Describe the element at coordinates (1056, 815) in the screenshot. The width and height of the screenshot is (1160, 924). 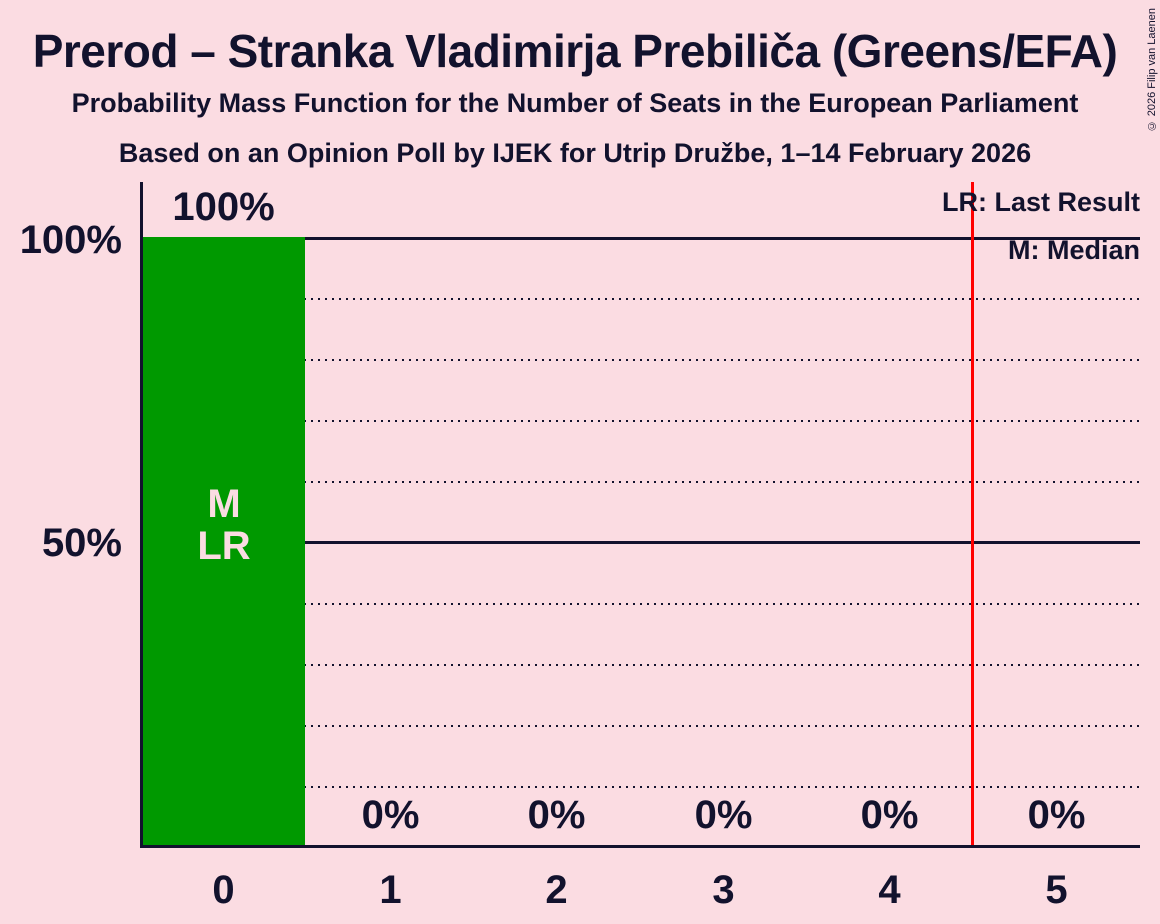
I see `value-label-seat-5: 0%` at that location.